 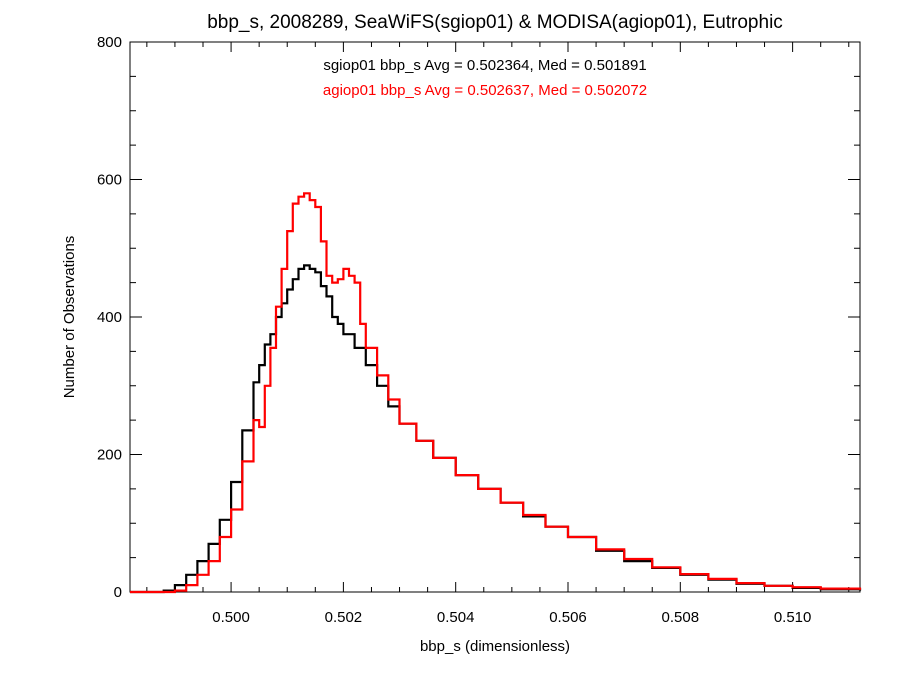 I want to click on x-tick-label: 0.502, so click(x=344, y=617).